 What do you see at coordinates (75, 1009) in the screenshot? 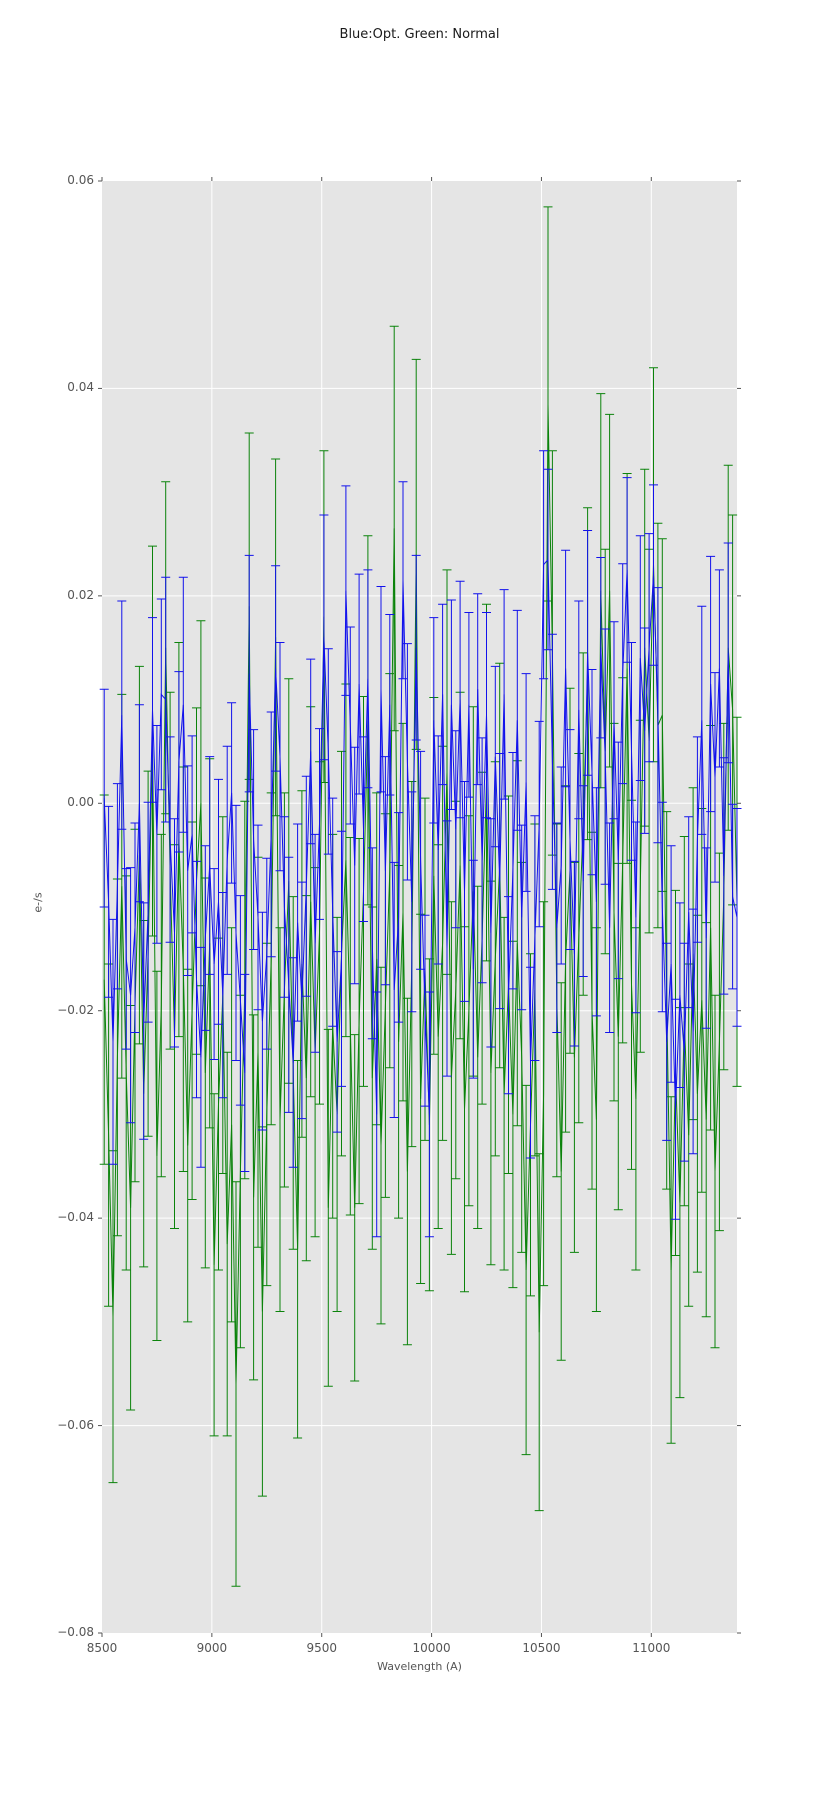
I see `y-tick-label: −0.02` at bounding box center [75, 1009].